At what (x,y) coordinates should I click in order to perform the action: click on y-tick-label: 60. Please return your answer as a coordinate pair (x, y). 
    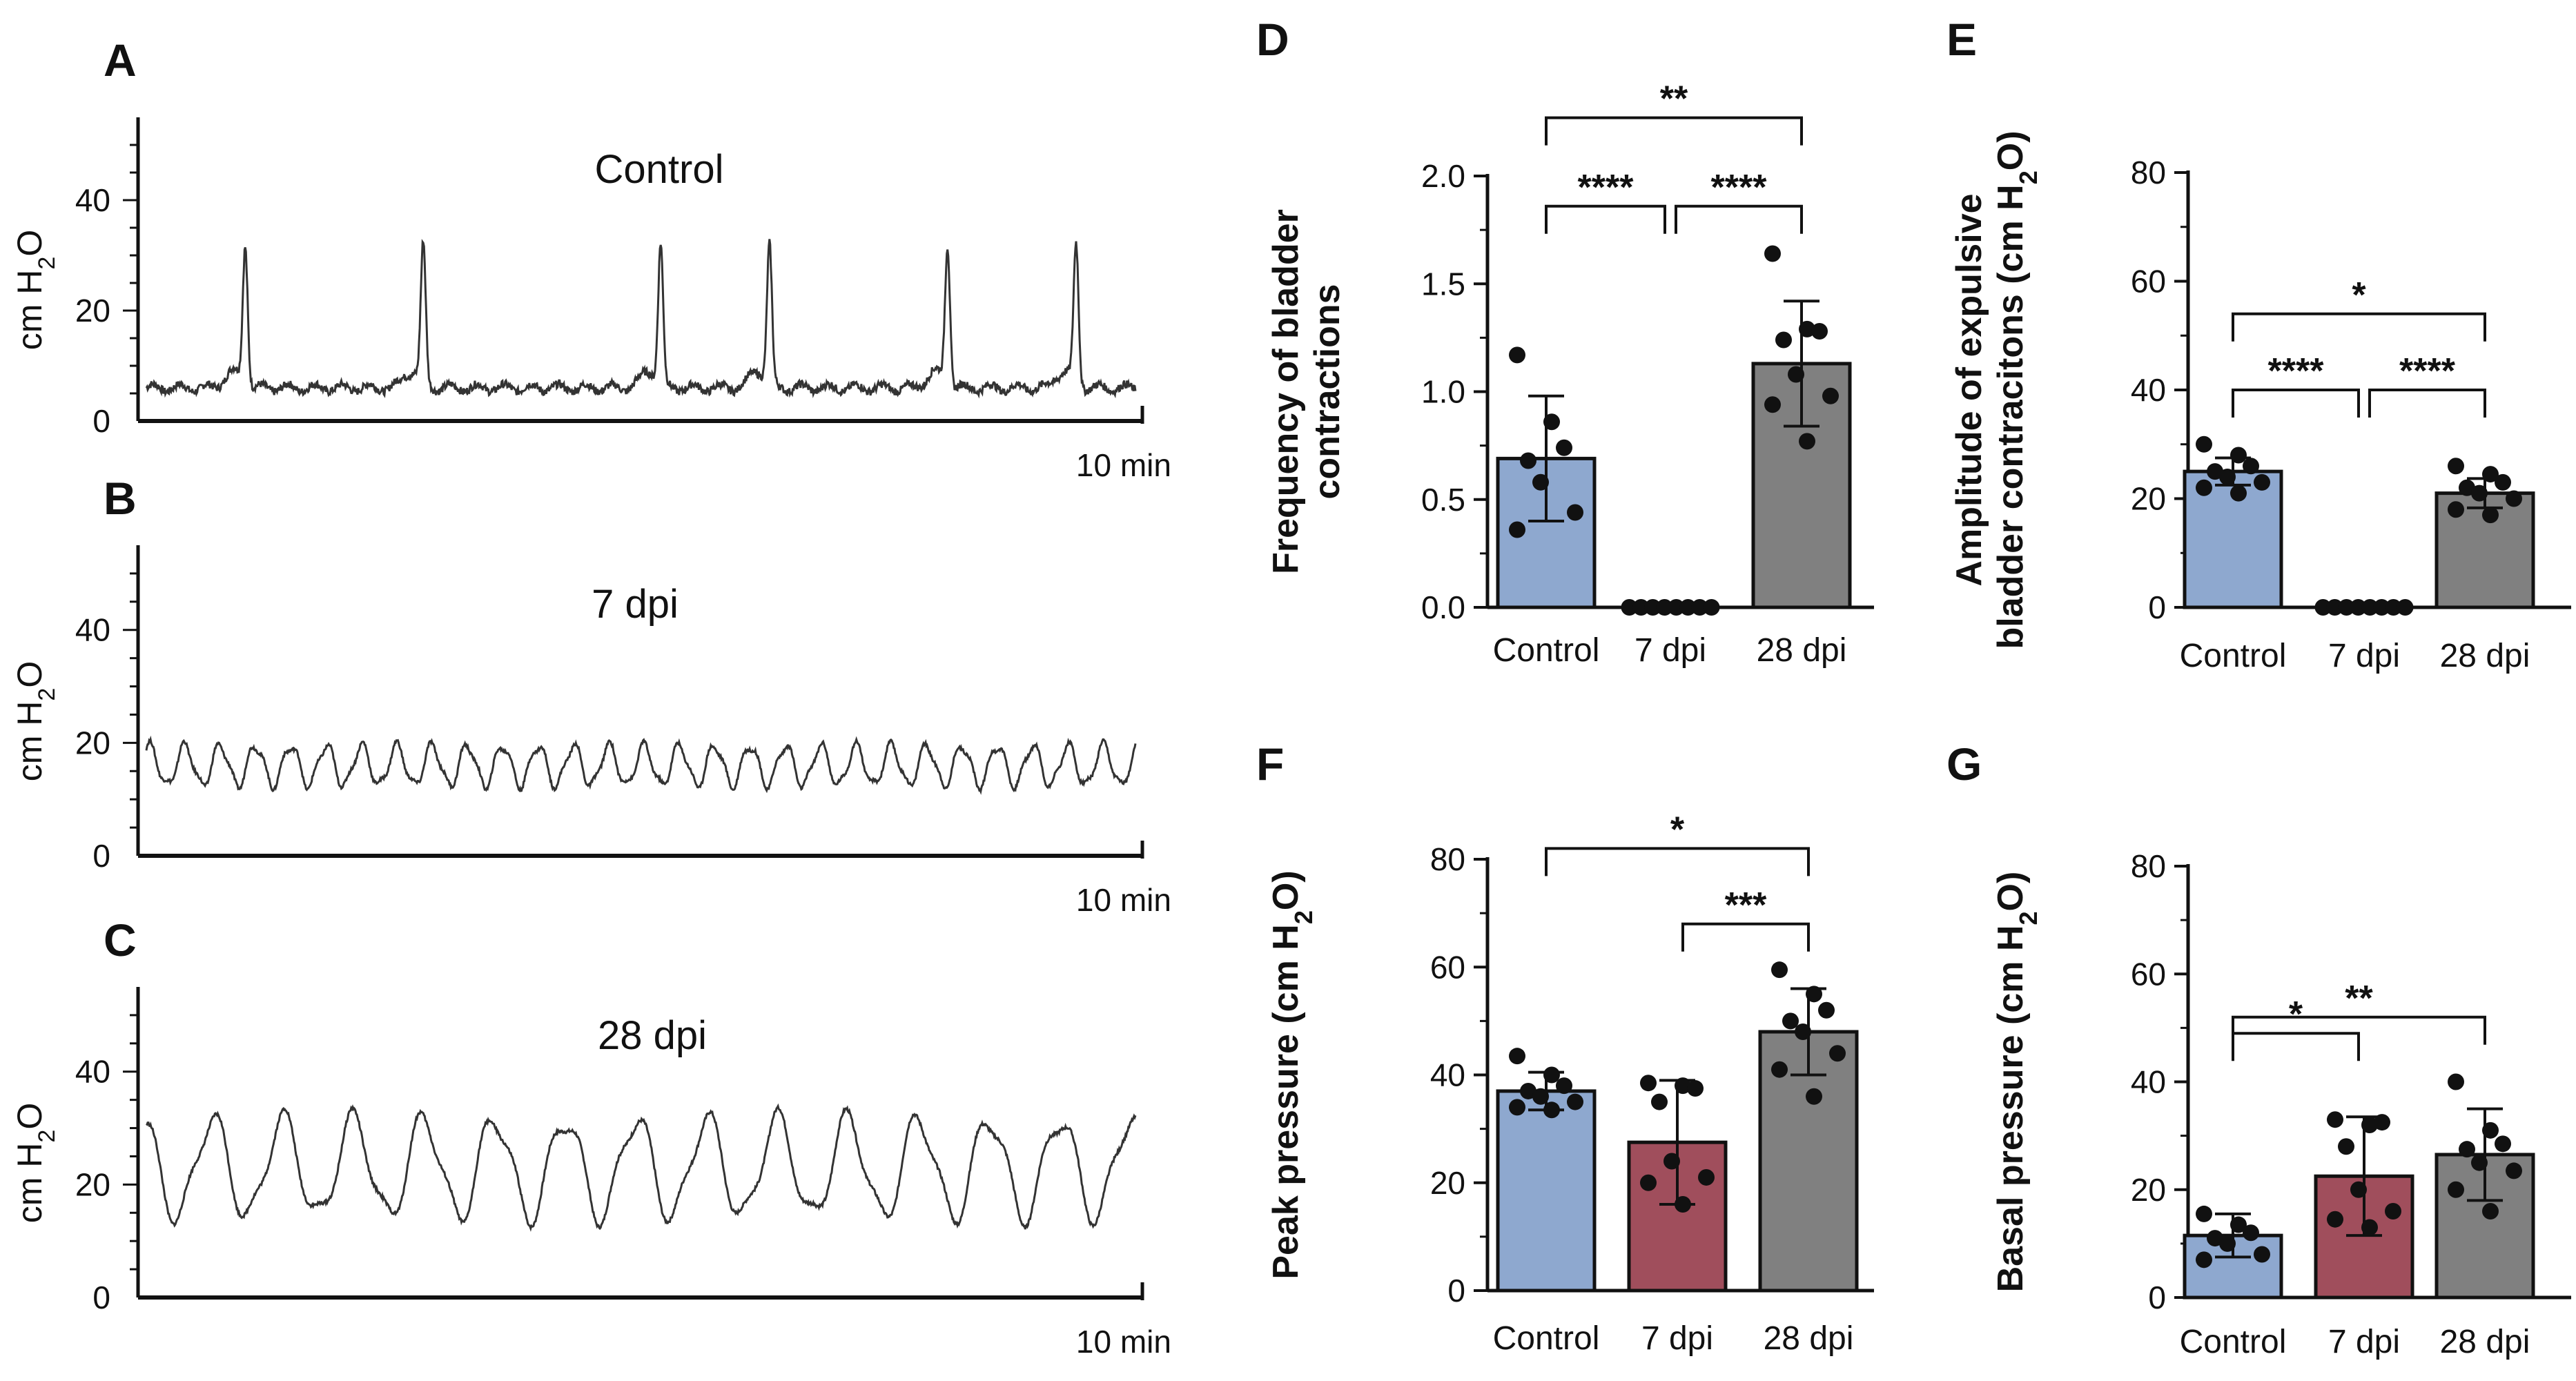
    Looking at the image, I should click on (2148, 282).